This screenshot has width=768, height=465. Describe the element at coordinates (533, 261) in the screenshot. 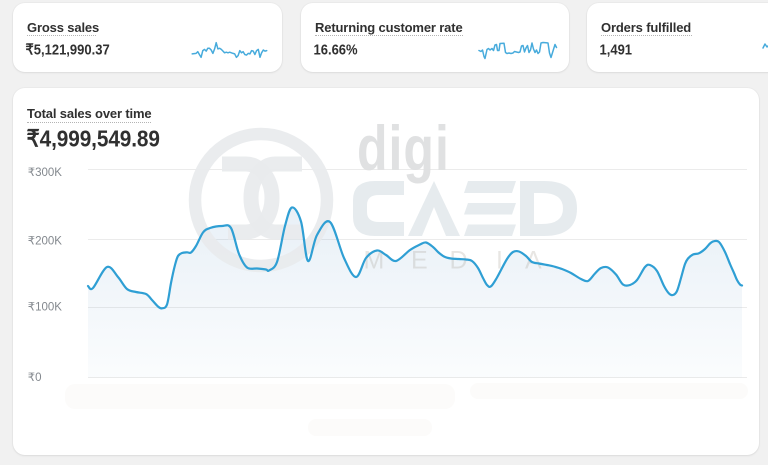

I see `svg-text: A` at that location.